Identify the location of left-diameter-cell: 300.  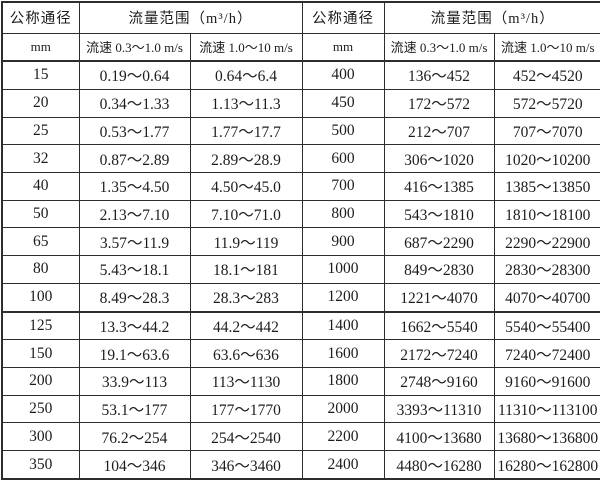
(40, 437).